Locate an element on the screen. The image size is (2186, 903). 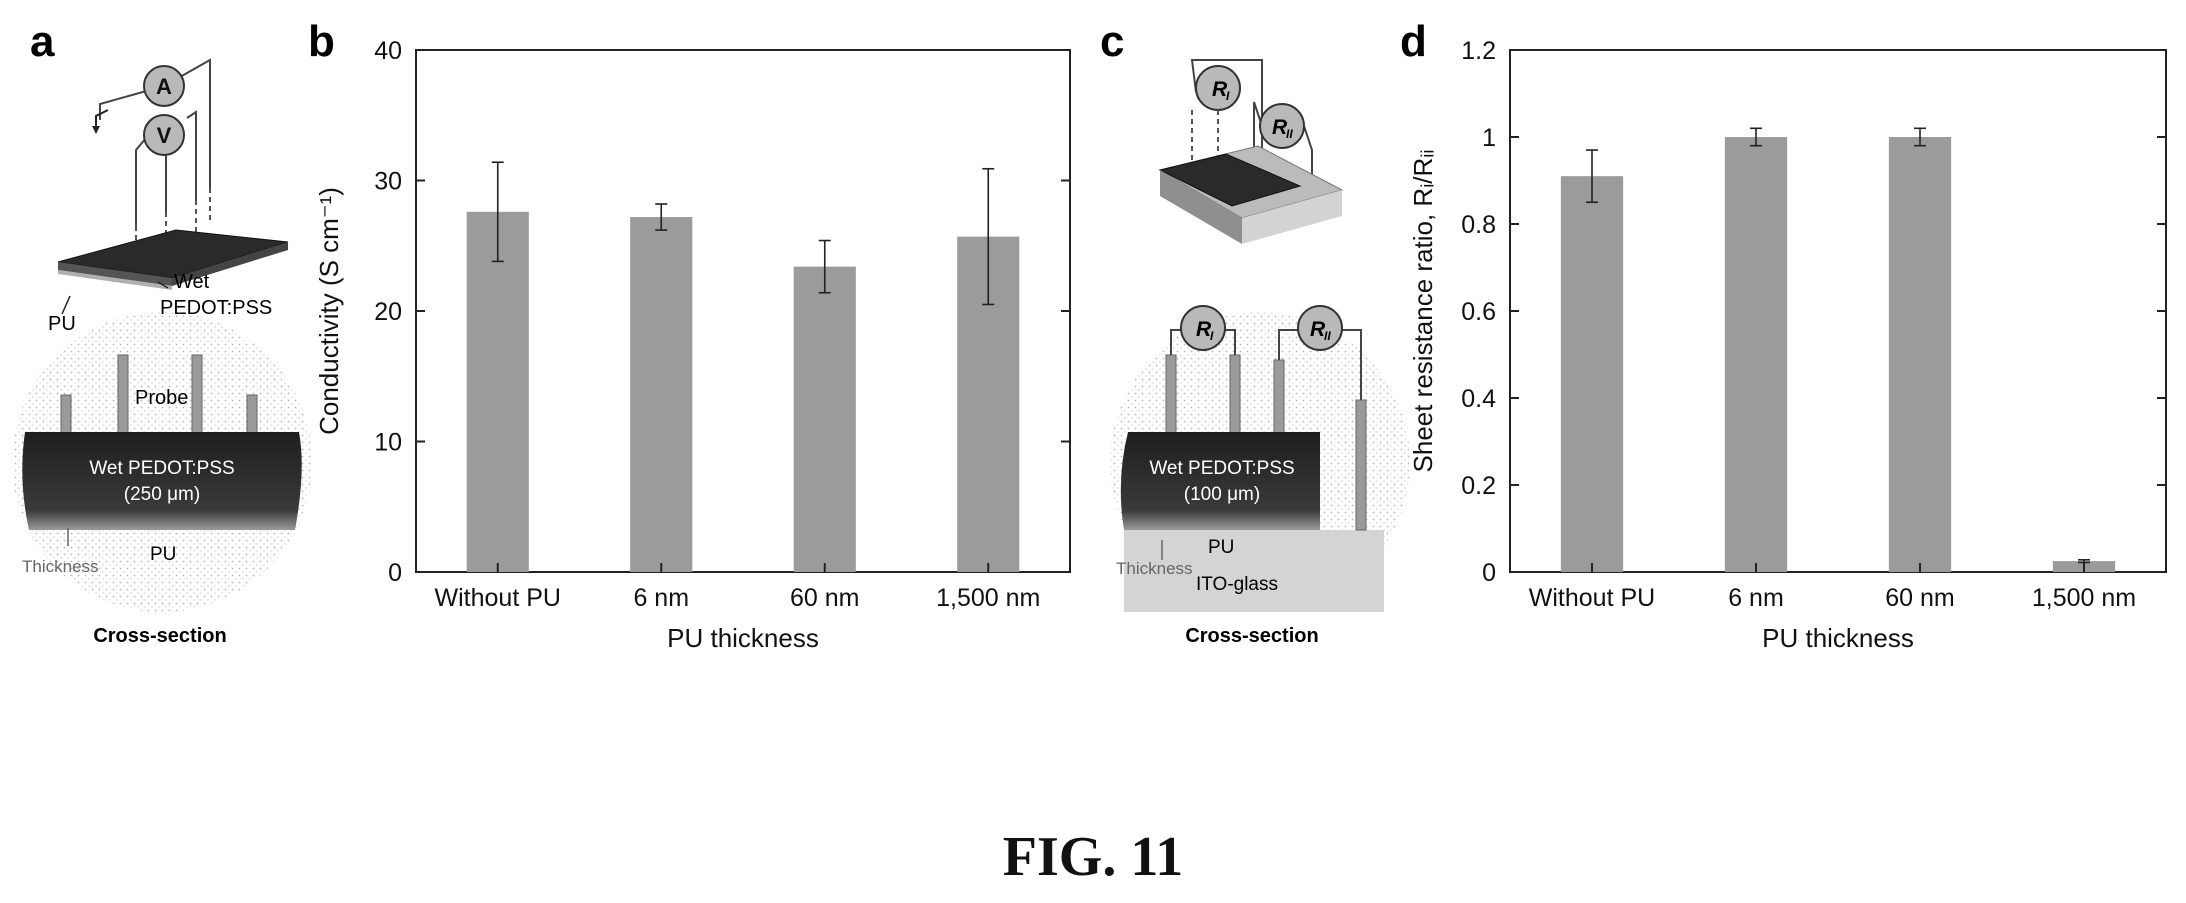
y-tick-label: 0.8 is located at coordinates (1478, 225).